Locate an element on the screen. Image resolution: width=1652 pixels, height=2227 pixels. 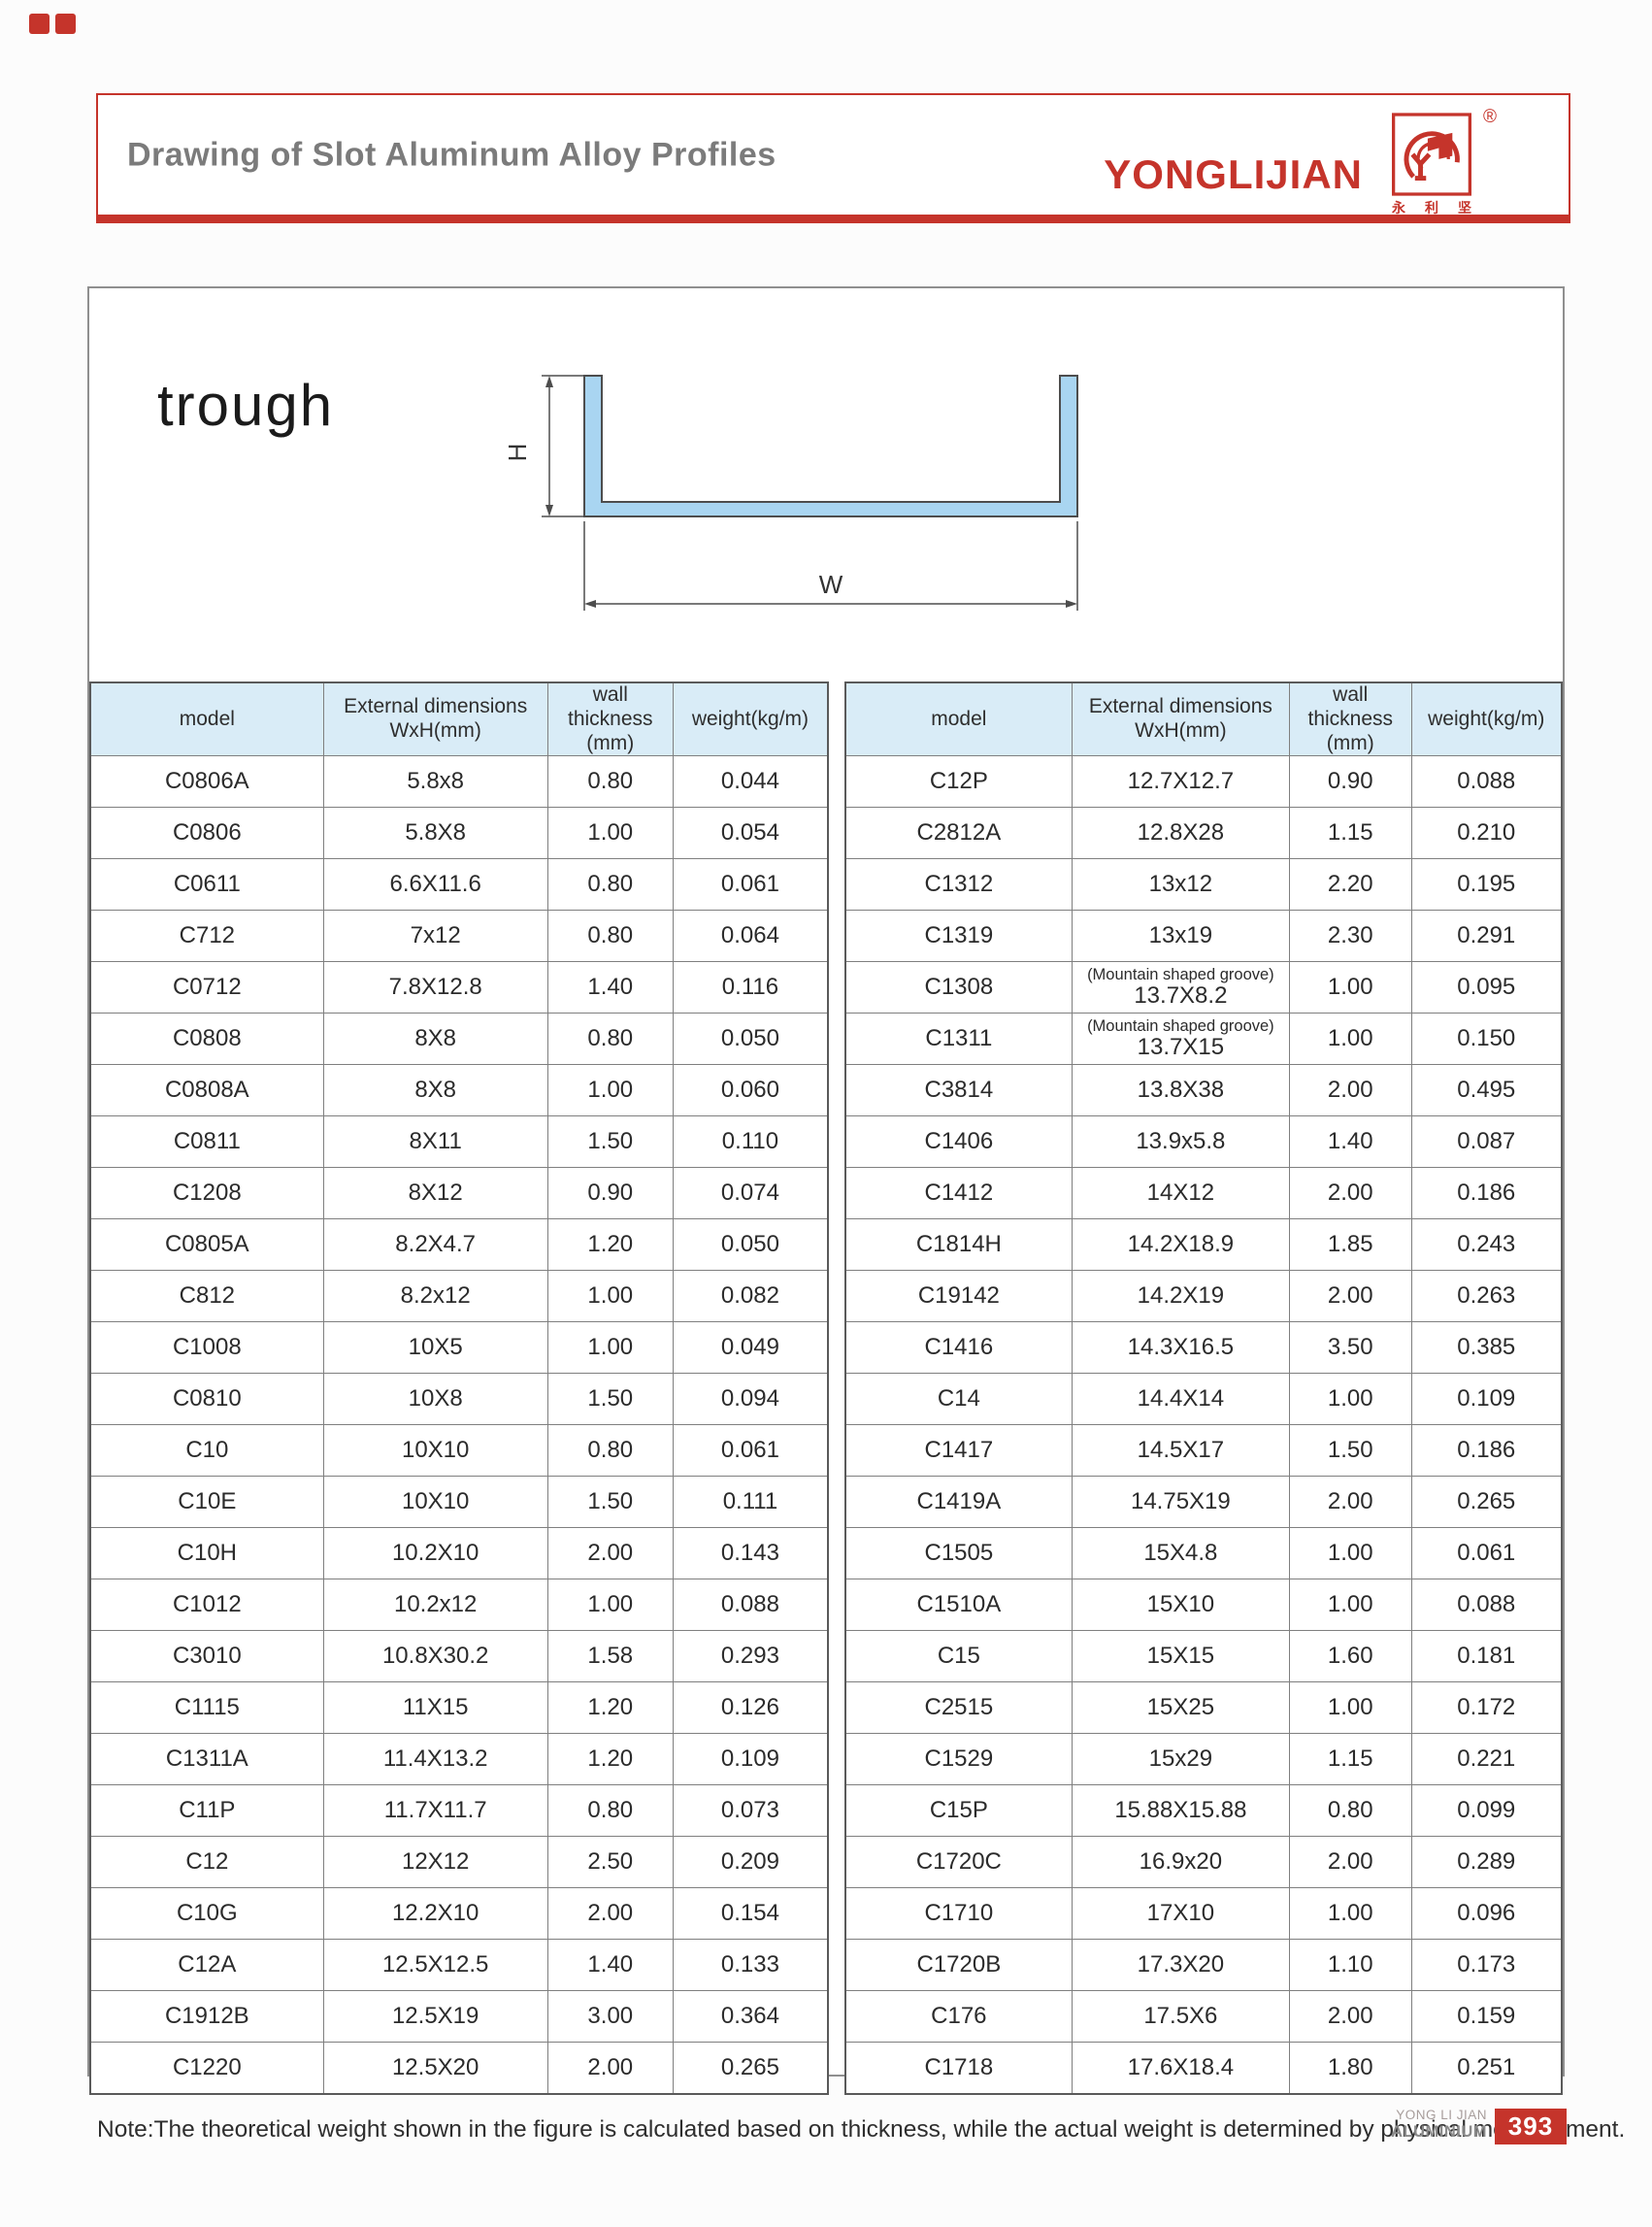
column-header-line: (mm) is located at coordinates (1350, 742).